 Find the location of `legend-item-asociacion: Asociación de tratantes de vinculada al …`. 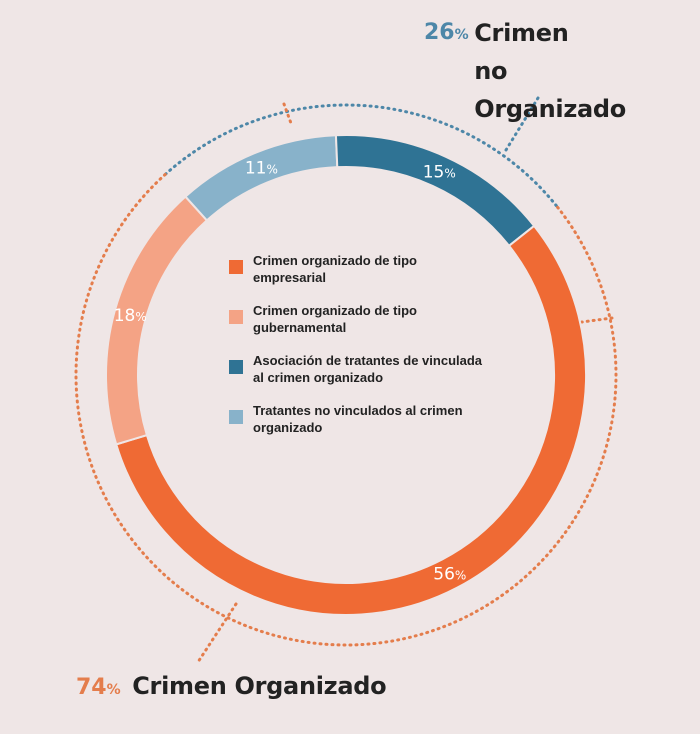

legend-item-asociacion: Asociación de tratantes de vinculada al … is located at coordinates (359, 369).